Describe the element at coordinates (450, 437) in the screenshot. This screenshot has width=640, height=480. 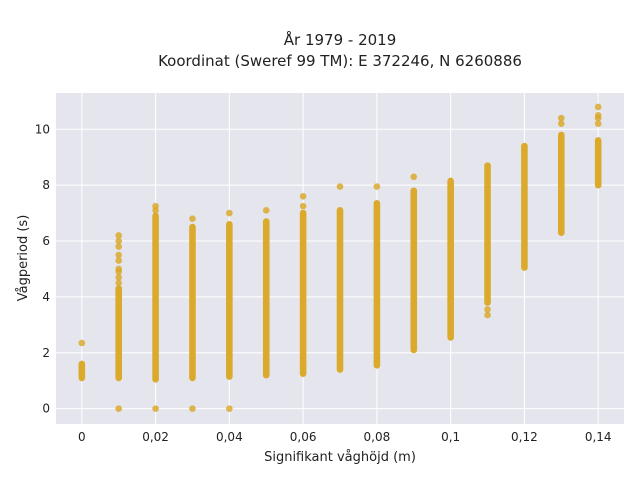
I see `x-tick-label: 0,1` at that location.